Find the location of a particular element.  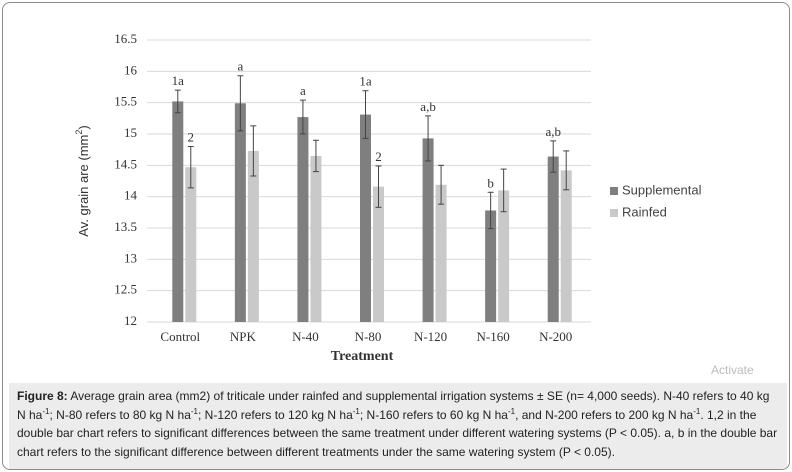

x-tick-label: NPK is located at coordinates (243, 336).